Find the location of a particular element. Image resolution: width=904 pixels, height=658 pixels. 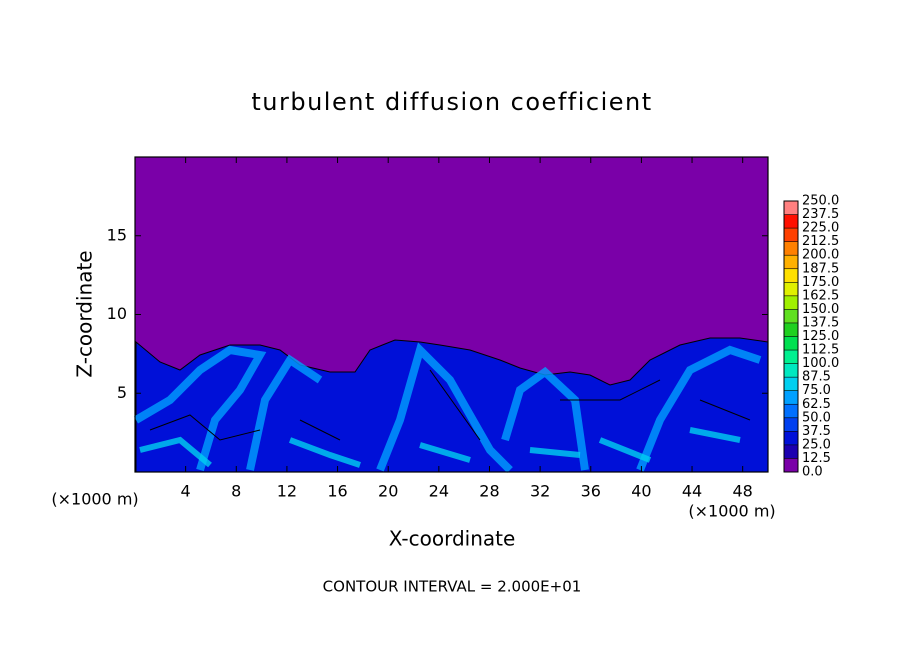

colorbar-label: 87.5 is located at coordinates (816, 377).